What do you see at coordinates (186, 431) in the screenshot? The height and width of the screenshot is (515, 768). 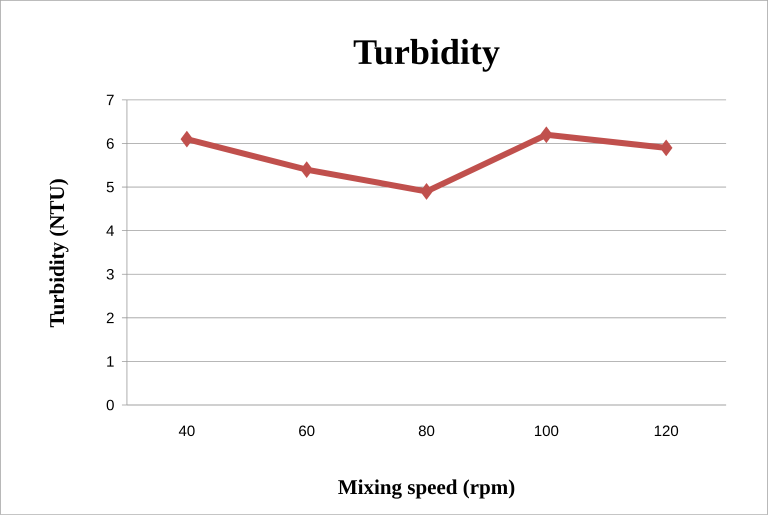 I see `x-tick-label: 40` at bounding box center [186, 431].